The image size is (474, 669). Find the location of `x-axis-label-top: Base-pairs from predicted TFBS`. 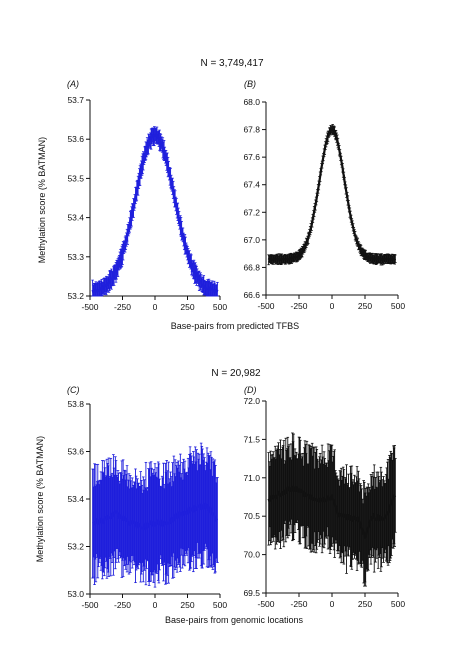

x-axis-label-top: Base-pairs from predicted TFBS is located at coordinates (235, 326).